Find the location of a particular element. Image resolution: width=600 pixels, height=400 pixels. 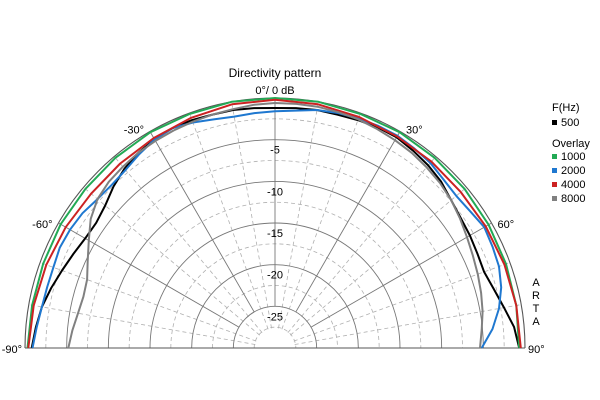

legend-swatch-2000 is located at coordinates (554, 170).